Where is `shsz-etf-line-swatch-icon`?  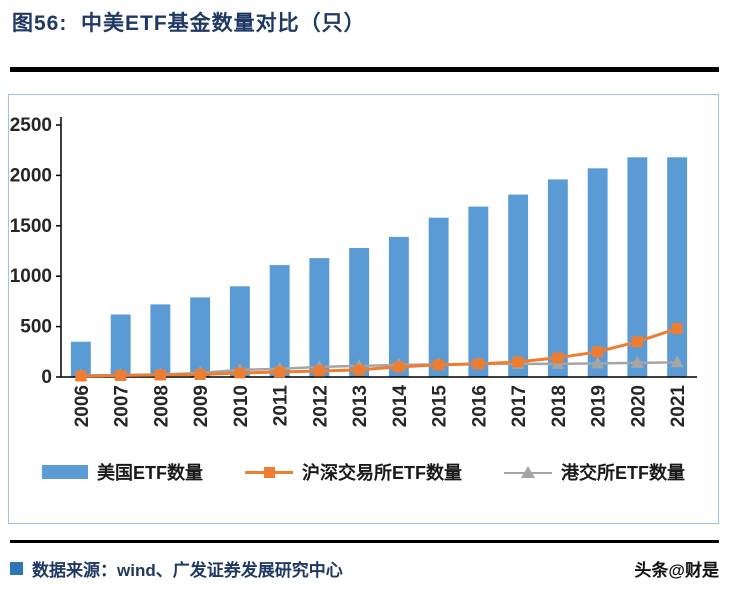
shsz-etf-line-swatch-icon is located at coordinates (269, 472).